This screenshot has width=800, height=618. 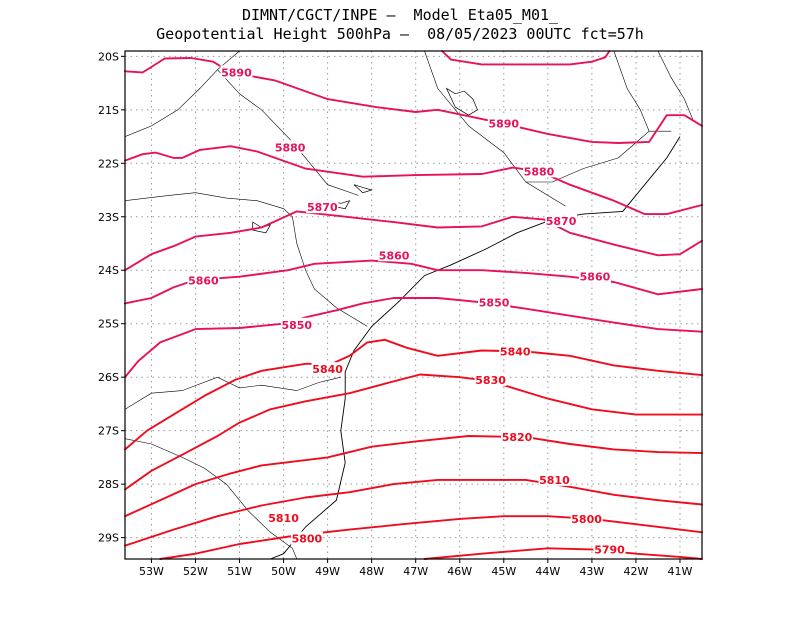 I want to click on x-tick-label-5: 48W, so click(x=371, y=571).